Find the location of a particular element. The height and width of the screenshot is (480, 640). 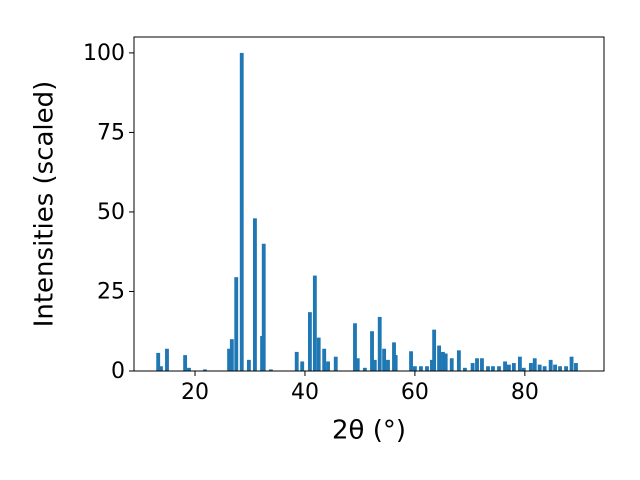

x-axis-label: 2θ (°) is located at coordinates (369, 431).